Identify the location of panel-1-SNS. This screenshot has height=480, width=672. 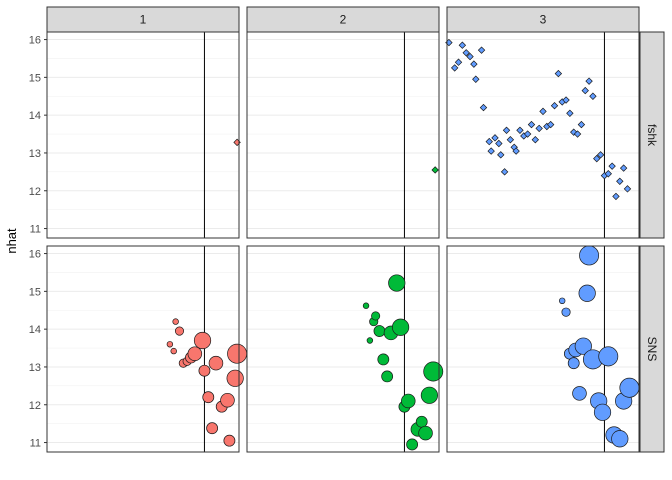
(143, 349).